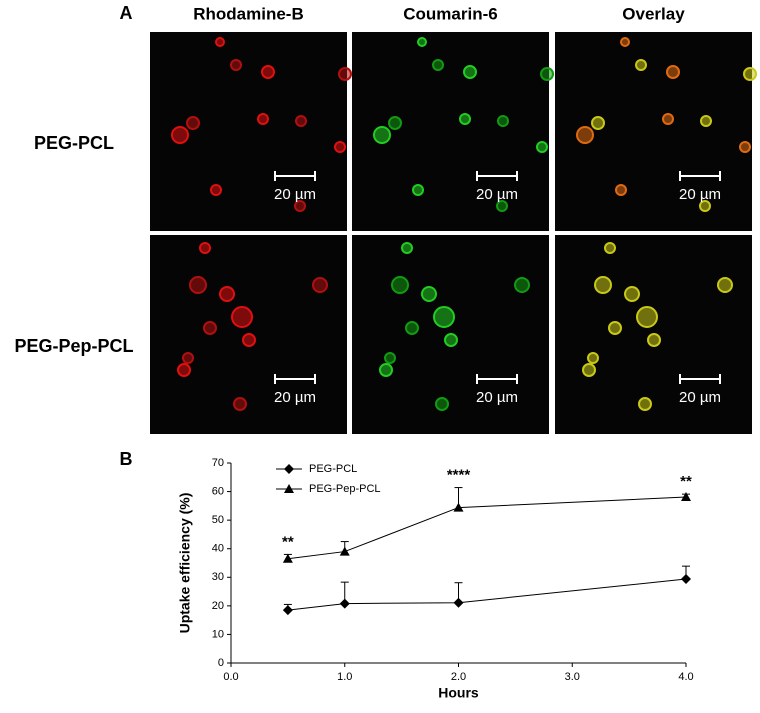 The image size is (760, 713). Describe the element at coordinates (572, 677) in the screenshot. I see `x-tick-label: 3.0` at that location.